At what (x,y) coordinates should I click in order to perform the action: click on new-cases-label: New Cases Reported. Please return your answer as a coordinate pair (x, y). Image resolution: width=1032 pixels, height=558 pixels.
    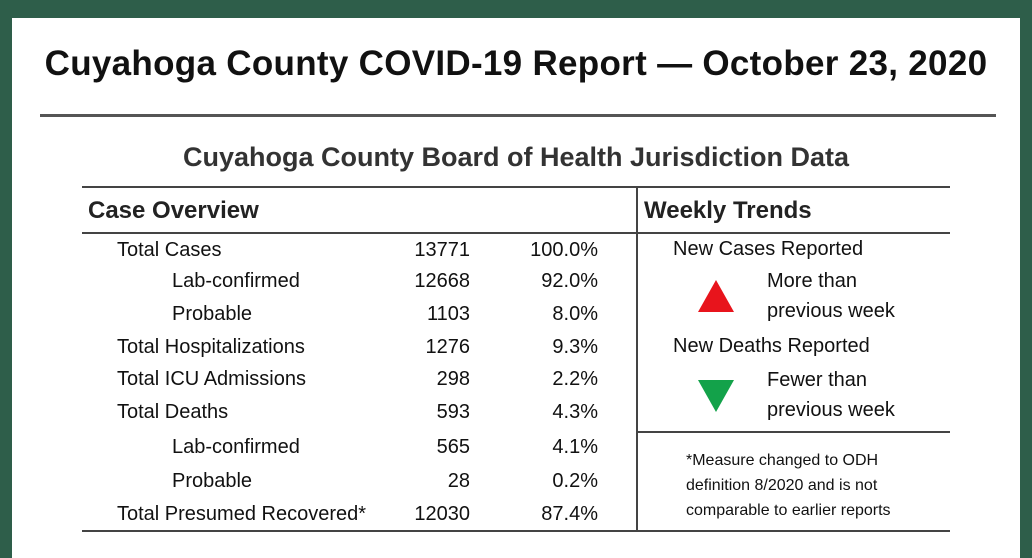
    Looking at the image, I should click on (768, 249).